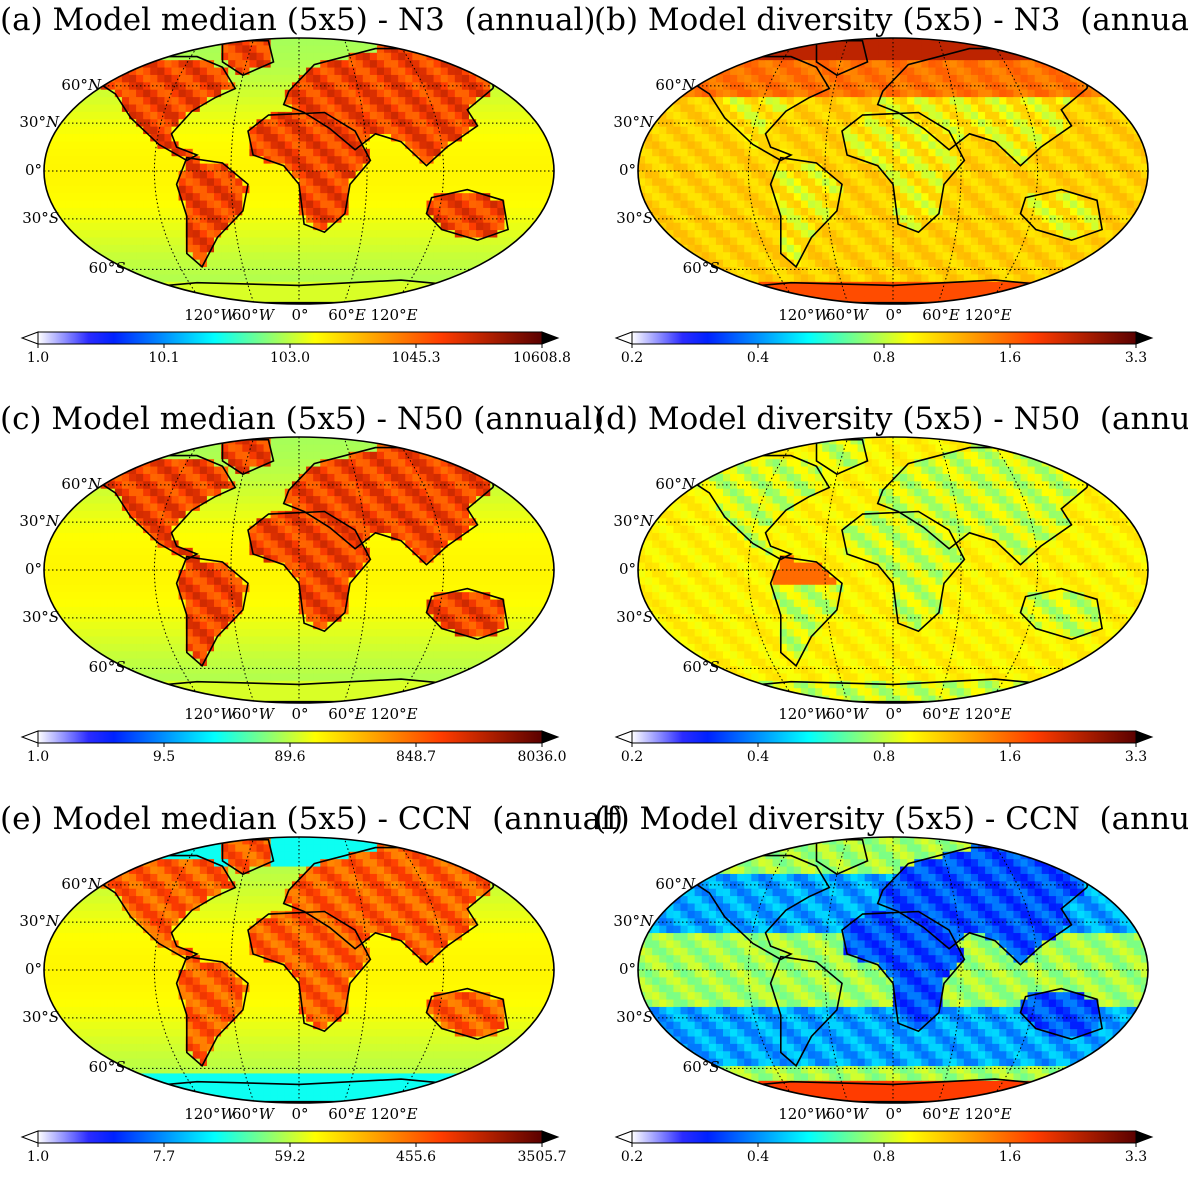 Image resolution: width=1188 pixels, height=1191 pixels. Describe the element at coordinates (542, 358) in the screenshot. I see `colorbar-tick-label: 10608.8` at that location.